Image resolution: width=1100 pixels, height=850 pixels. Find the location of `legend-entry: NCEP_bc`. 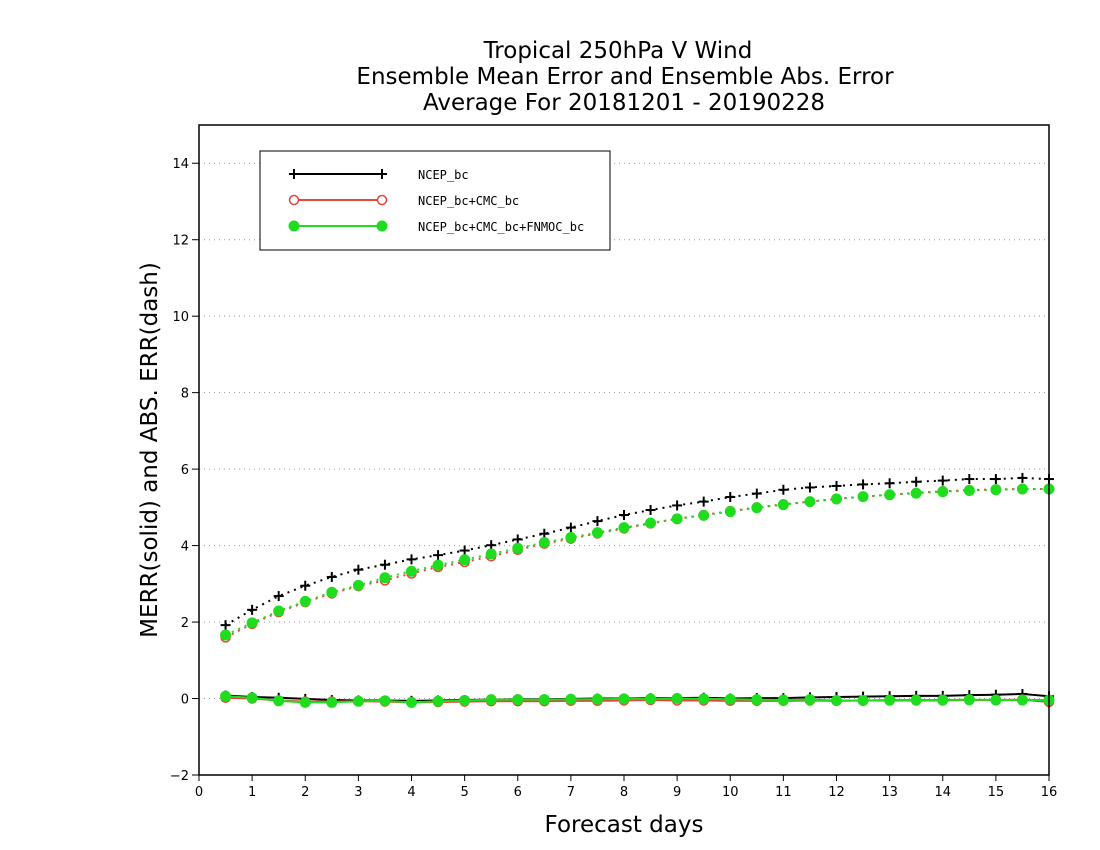

legend-entry: NCEP_bc is located at coordinates (379, 175).